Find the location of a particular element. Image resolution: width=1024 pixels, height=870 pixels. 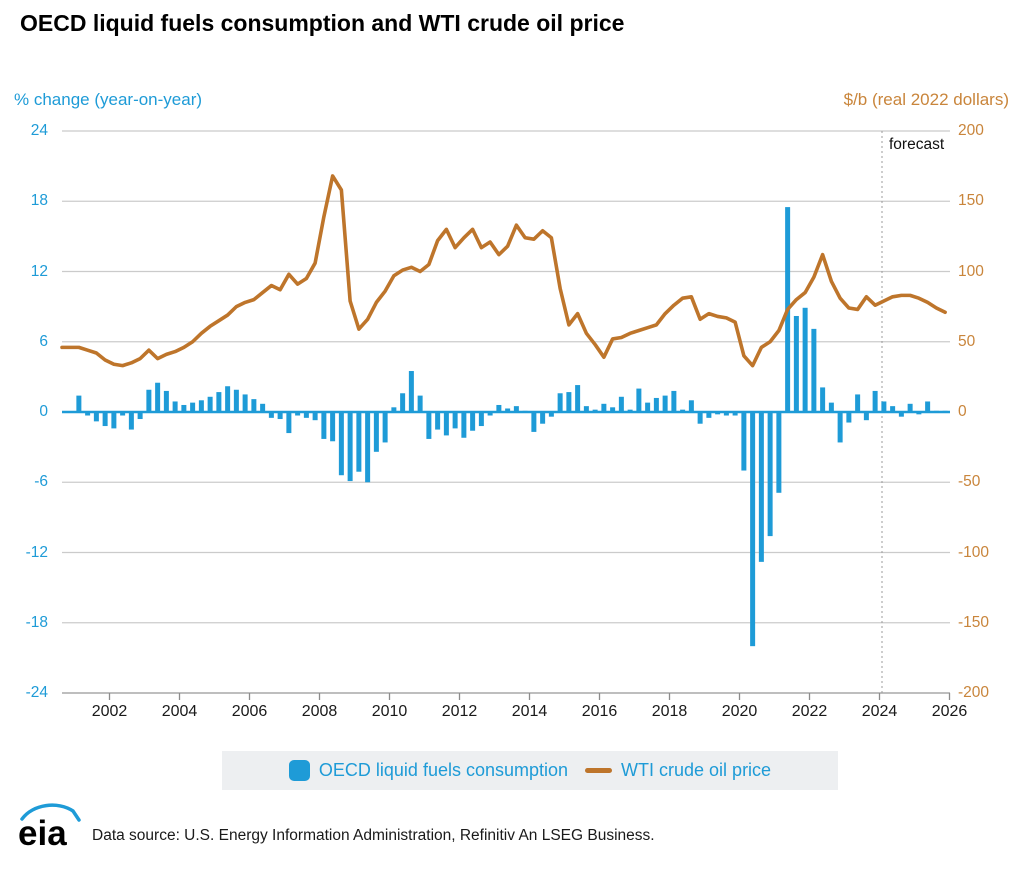

bar-2003Q3 is located at coordinates (166, 401).